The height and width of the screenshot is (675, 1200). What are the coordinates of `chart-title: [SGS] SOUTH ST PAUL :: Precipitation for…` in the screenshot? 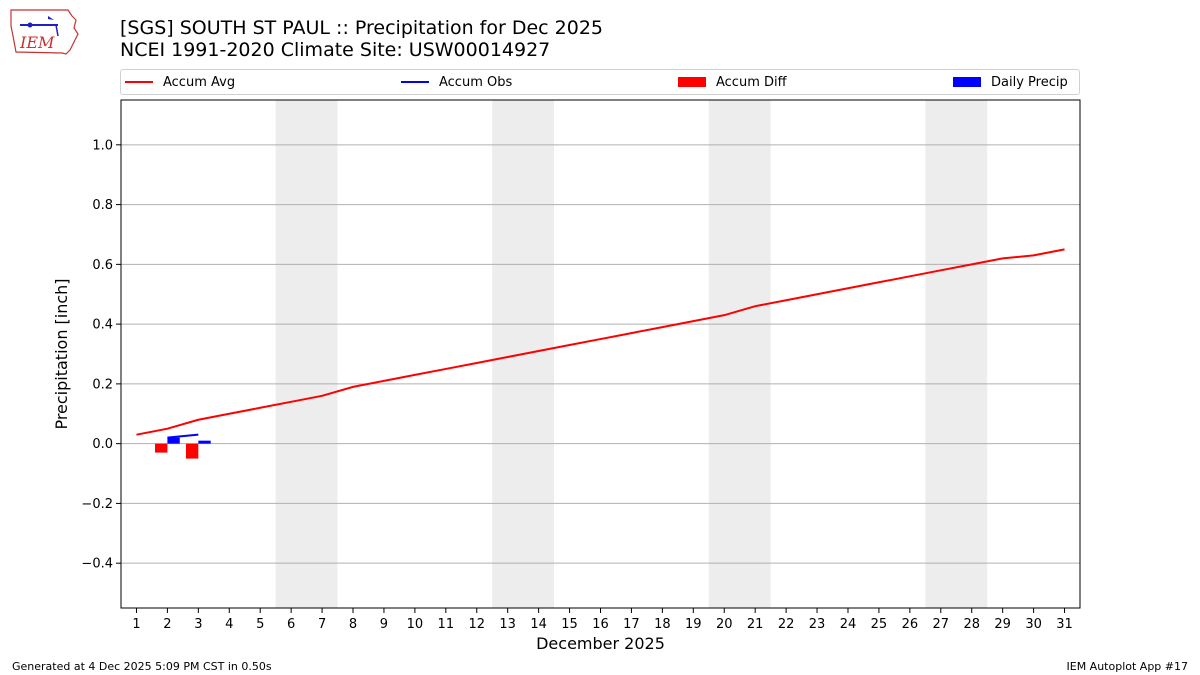 It's located at (361, 39).